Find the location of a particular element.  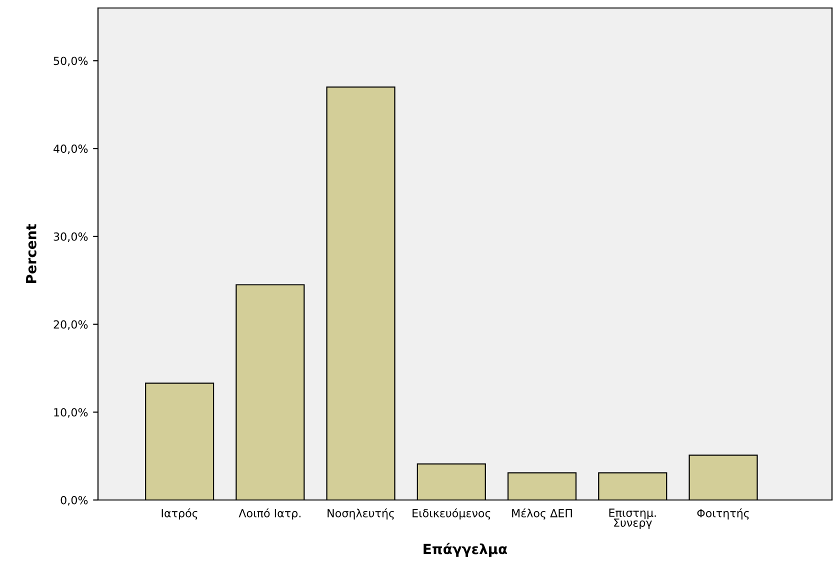

y-tick-label: 40,0% is located at coordinates (71, 149).